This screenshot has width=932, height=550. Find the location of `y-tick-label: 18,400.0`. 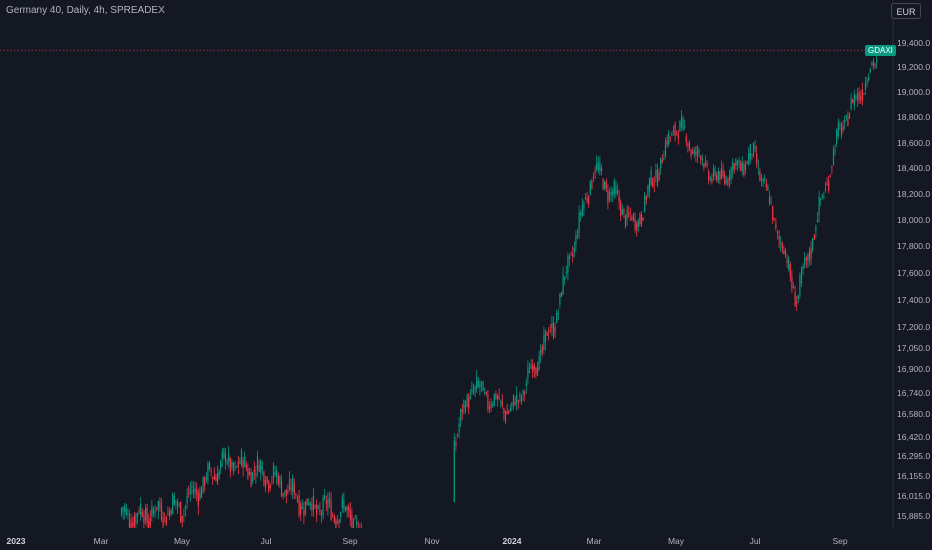

y-tick-label: 18,400.0 is located at coordinates (913, 168).